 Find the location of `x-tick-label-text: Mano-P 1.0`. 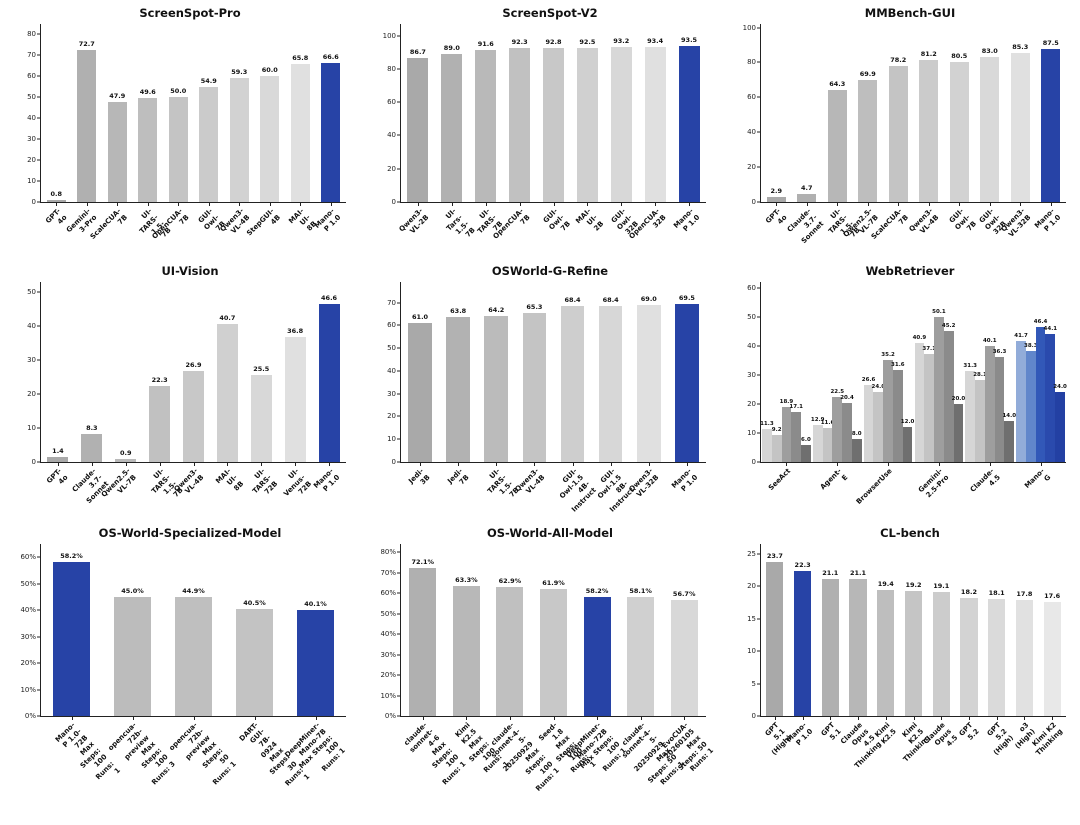

x-tick-label-text: Mano-P 1.0 is located at coordinates (328, 220).